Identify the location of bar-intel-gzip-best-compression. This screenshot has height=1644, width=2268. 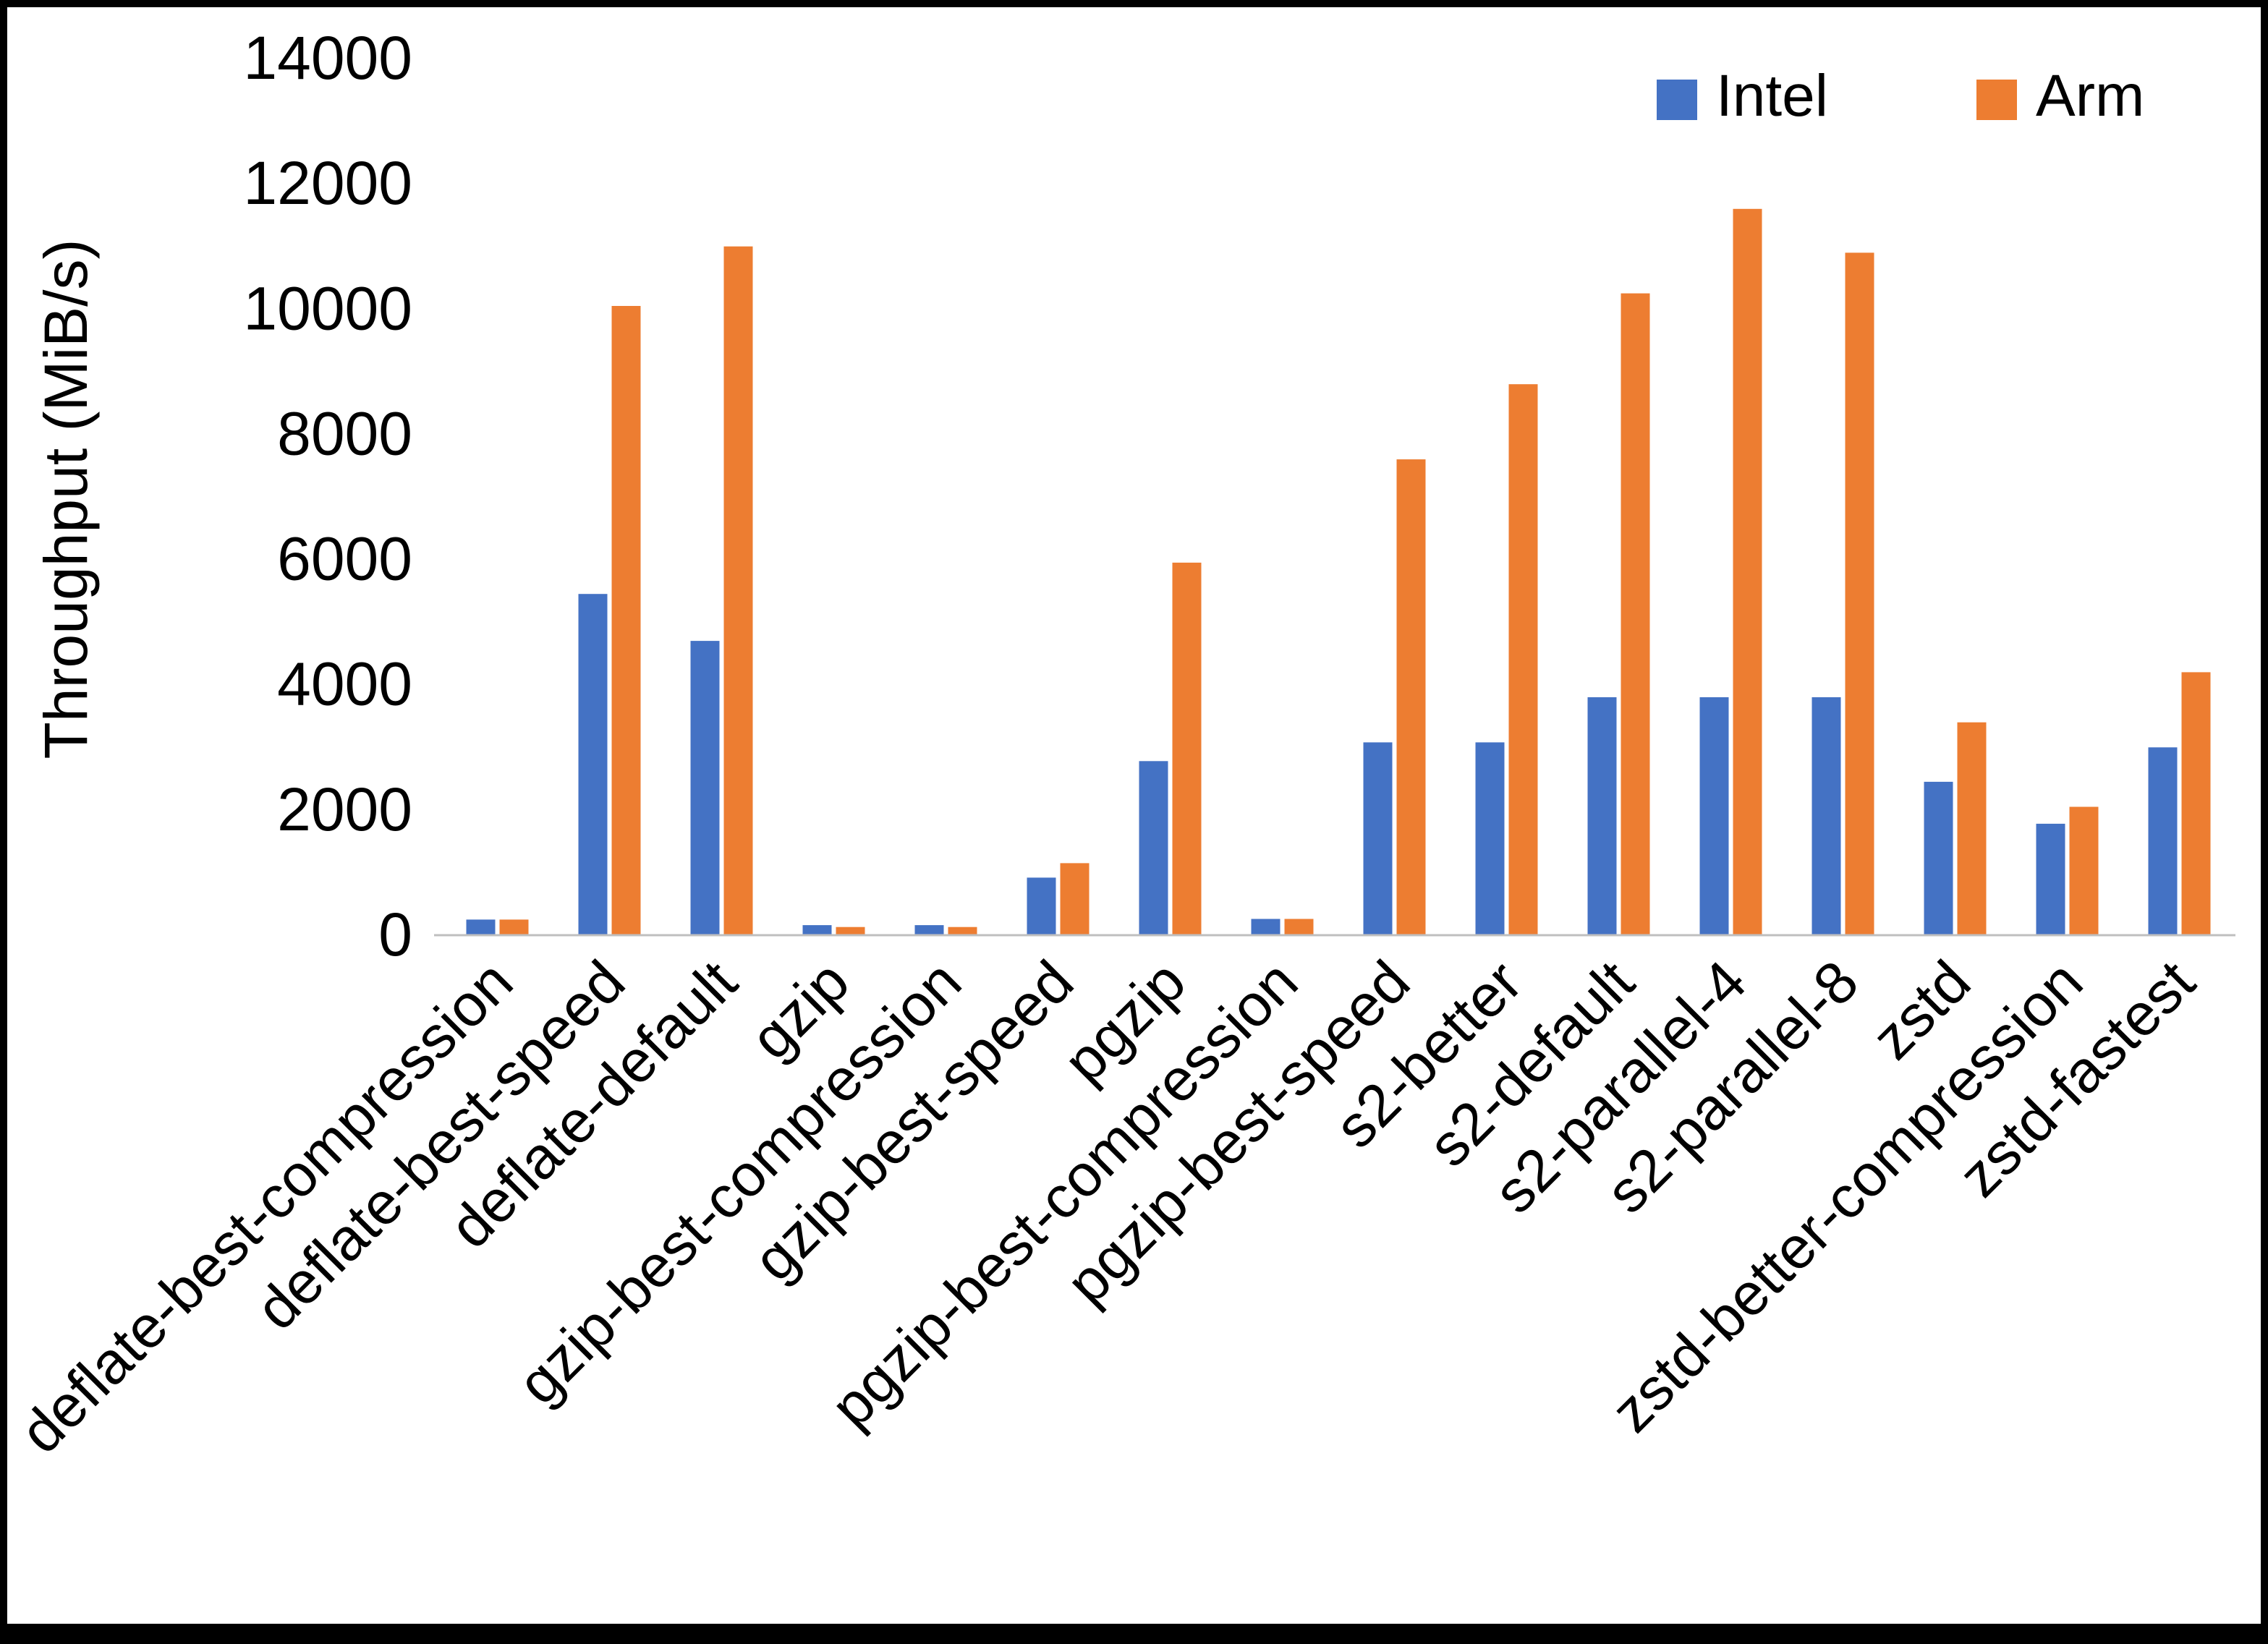
(929, 930).